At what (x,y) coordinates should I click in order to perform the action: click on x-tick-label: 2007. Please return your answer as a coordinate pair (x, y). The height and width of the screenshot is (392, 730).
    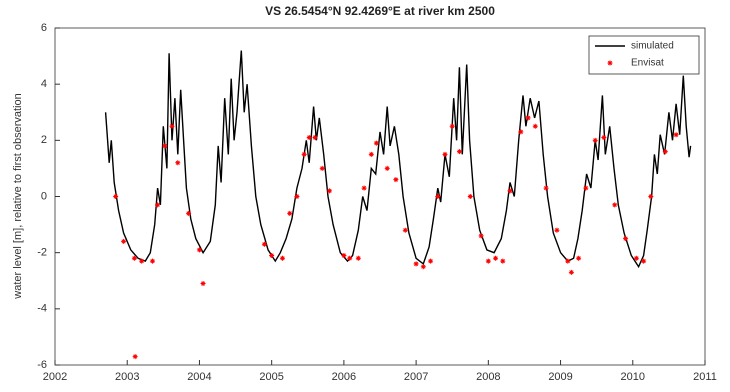
    Looking at the image, I should click on (416, 377).